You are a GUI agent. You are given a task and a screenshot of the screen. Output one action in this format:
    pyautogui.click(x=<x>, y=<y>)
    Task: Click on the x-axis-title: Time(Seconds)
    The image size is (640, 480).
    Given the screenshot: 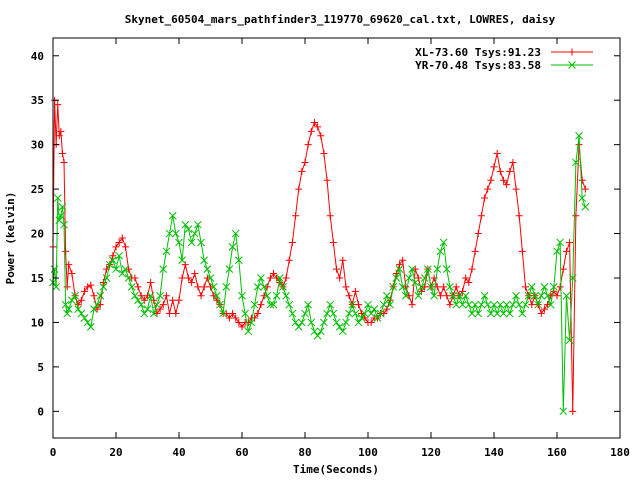 What is the action you would take?
    pyautogui.click(x=336, y=469)
    